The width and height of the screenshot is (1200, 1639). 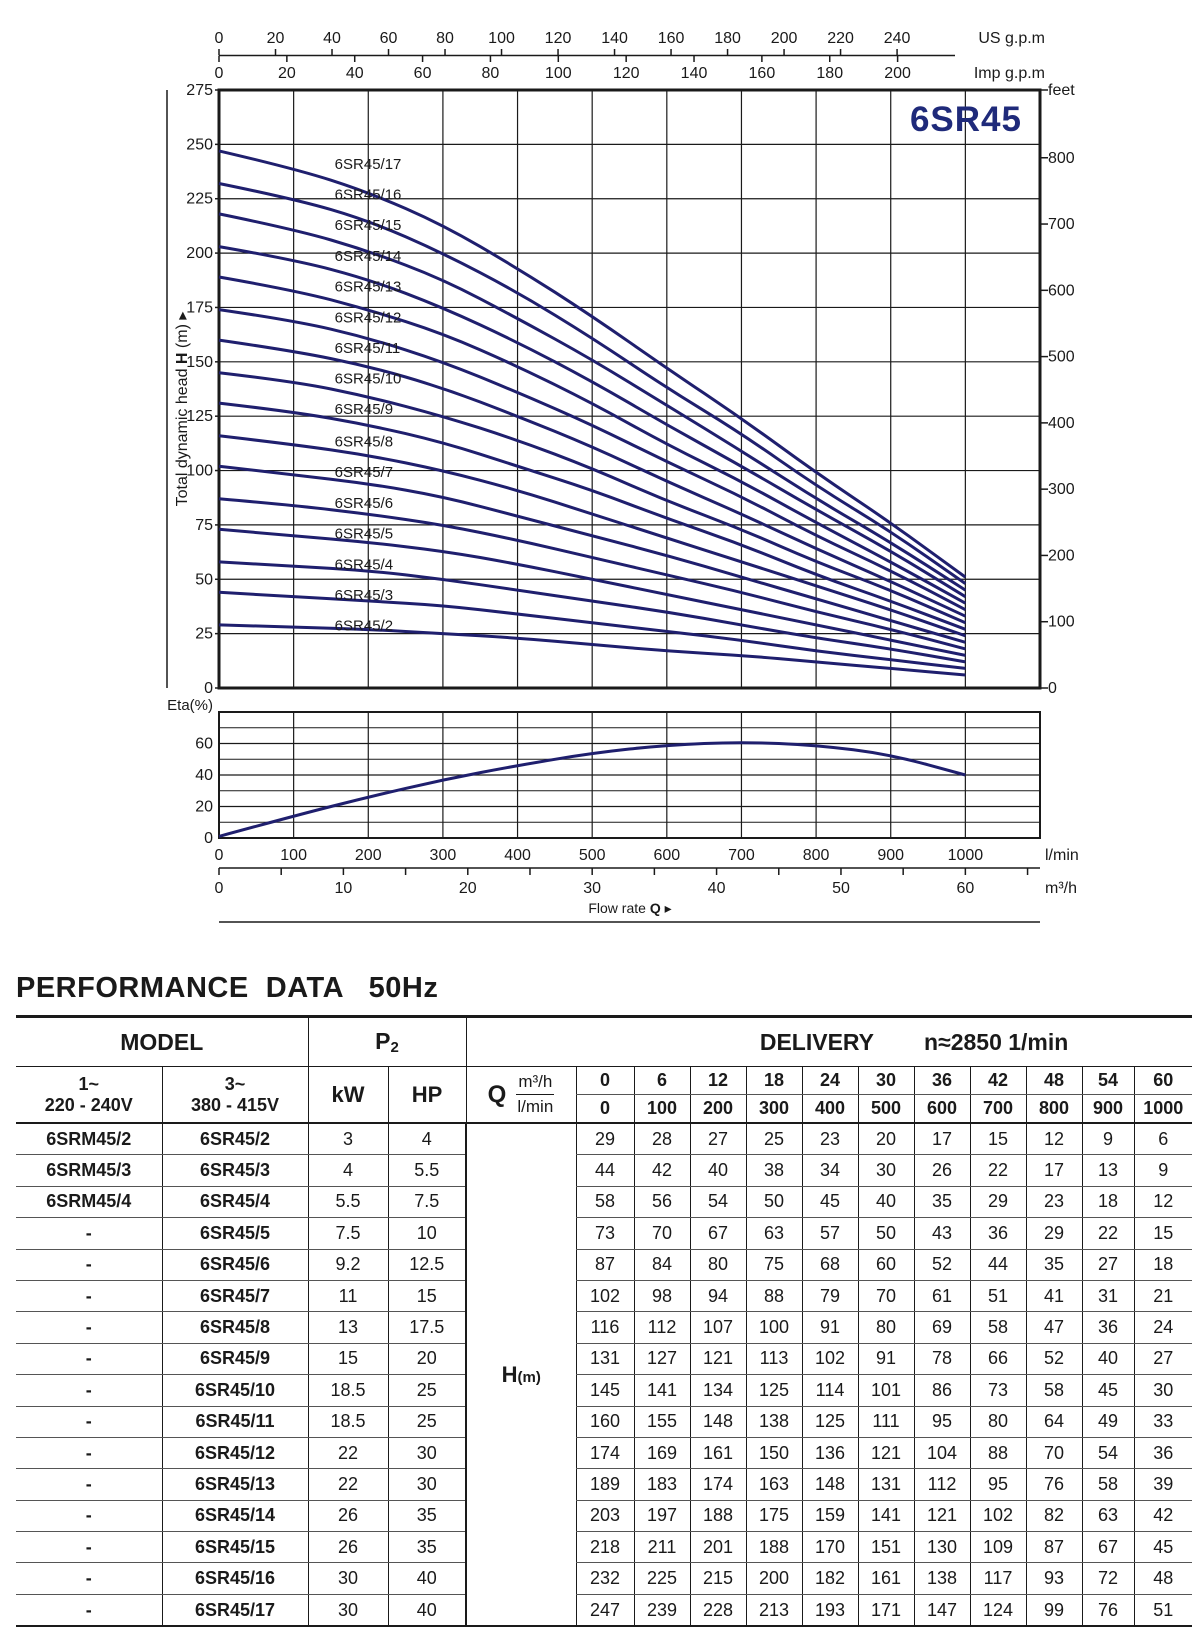 What do you see at coordinates (347, 1202) in the screenshot?
I see `kw-cell: 5.5` at bounding box center [347, 1202].